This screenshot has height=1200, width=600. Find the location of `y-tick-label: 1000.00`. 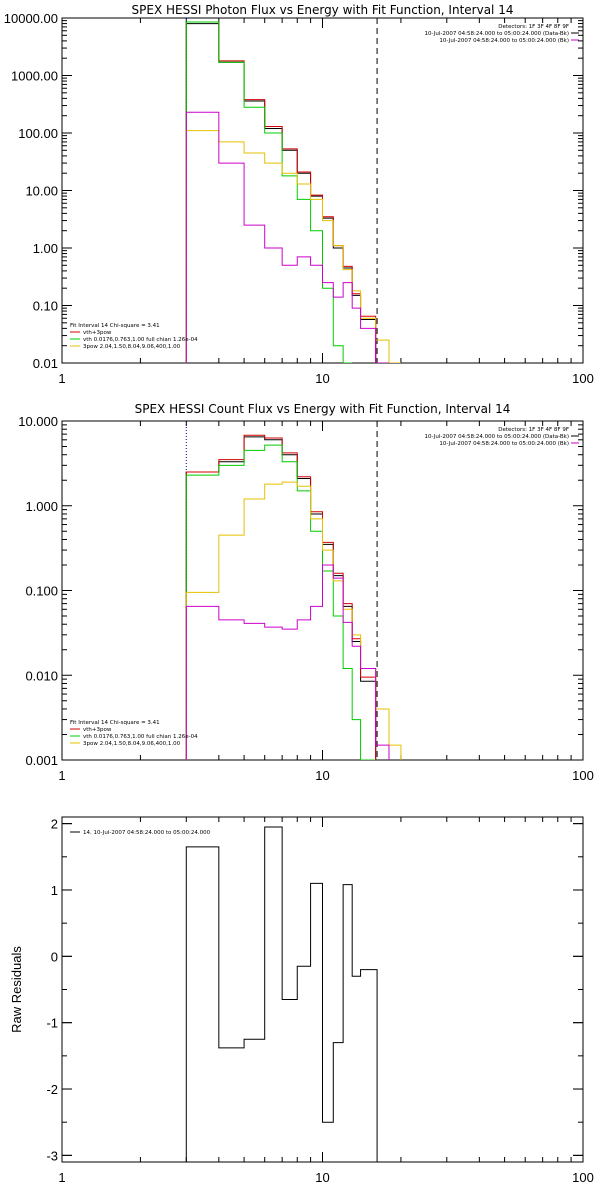

y-tick-label: 1000.00 is located at coordinates (34, 76).